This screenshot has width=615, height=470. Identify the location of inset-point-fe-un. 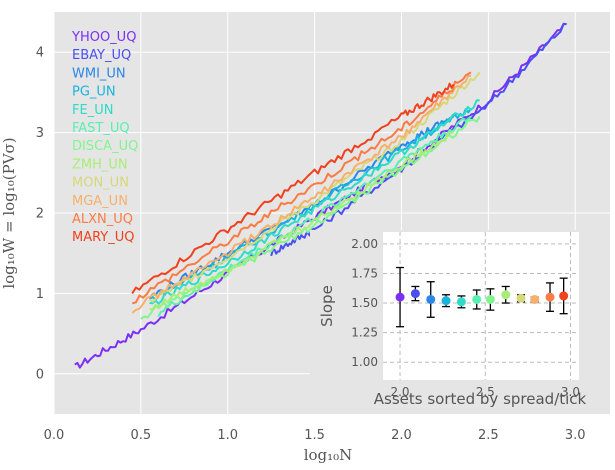
(461, 302).